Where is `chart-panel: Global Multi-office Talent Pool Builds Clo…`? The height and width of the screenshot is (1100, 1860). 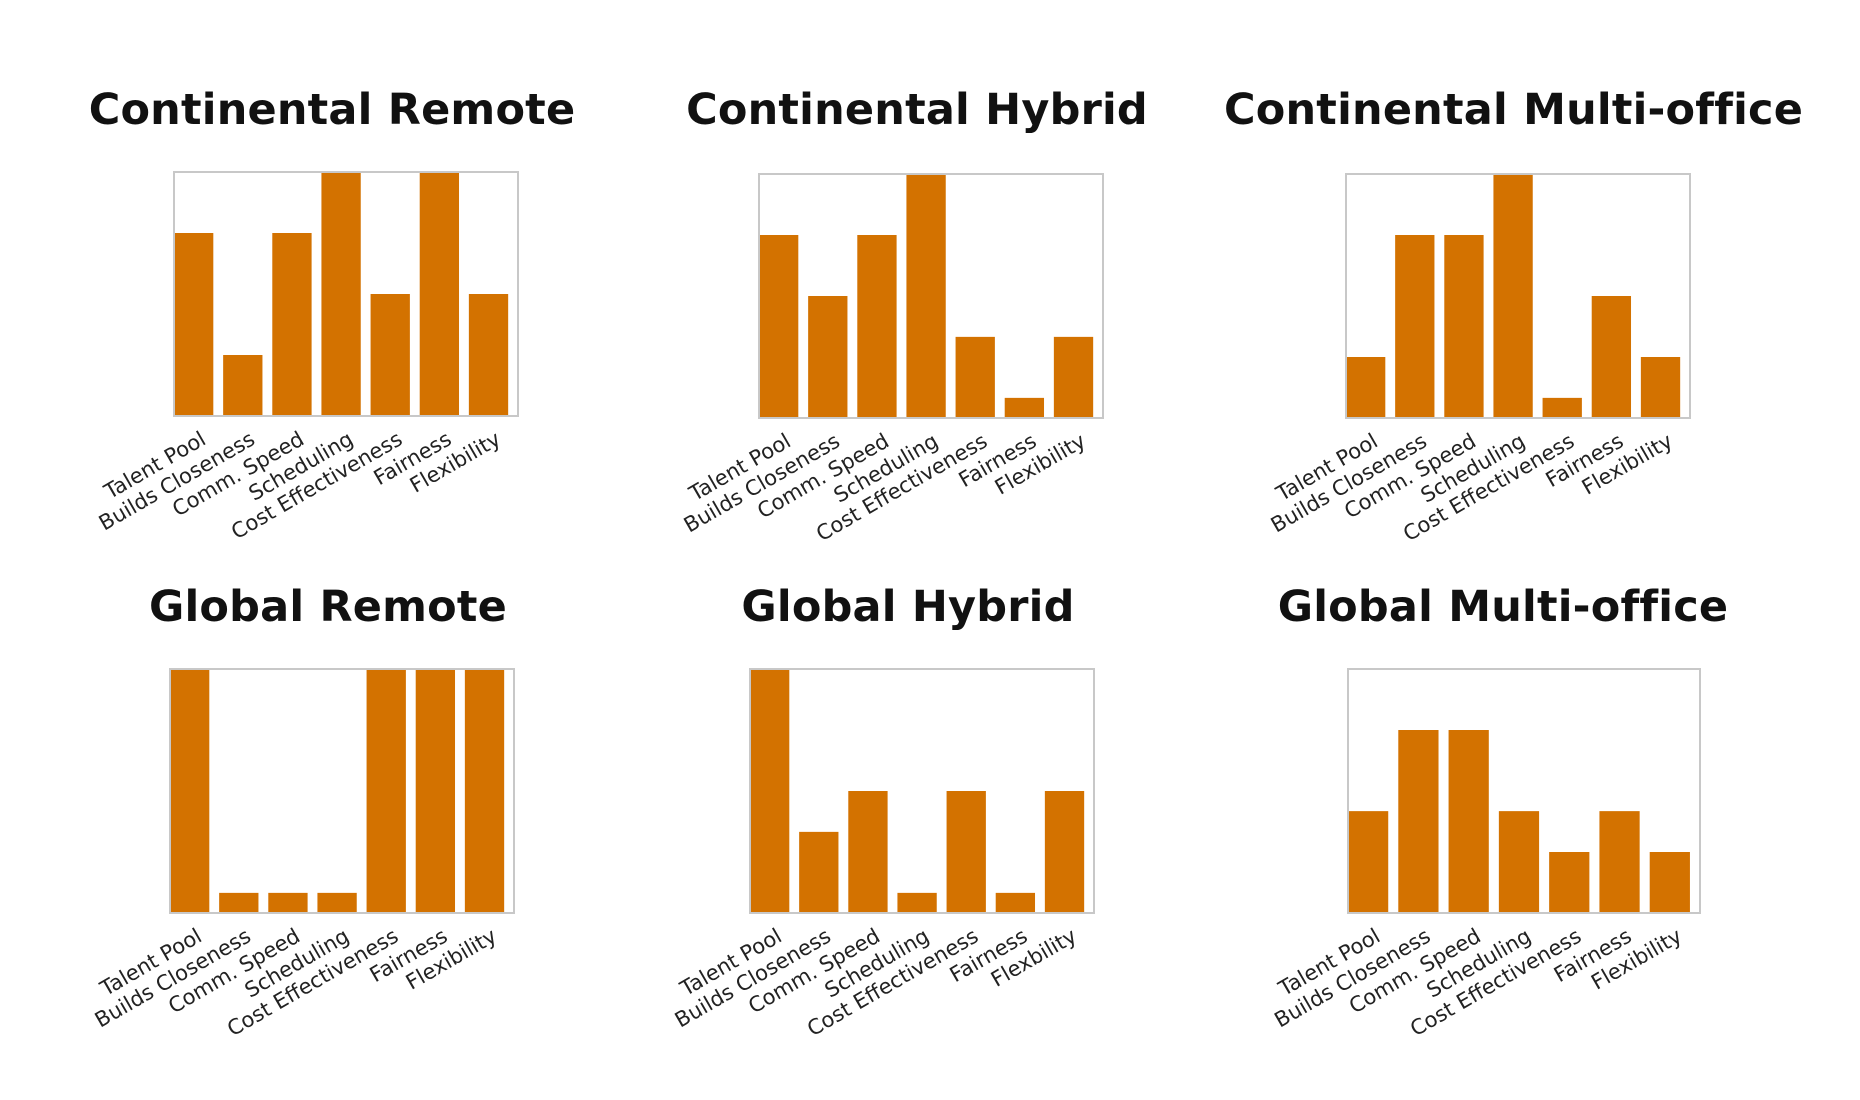
chart-panel: Global Multi-office Talent Pool Builds Clo… is located at coordinates (1512, 822).